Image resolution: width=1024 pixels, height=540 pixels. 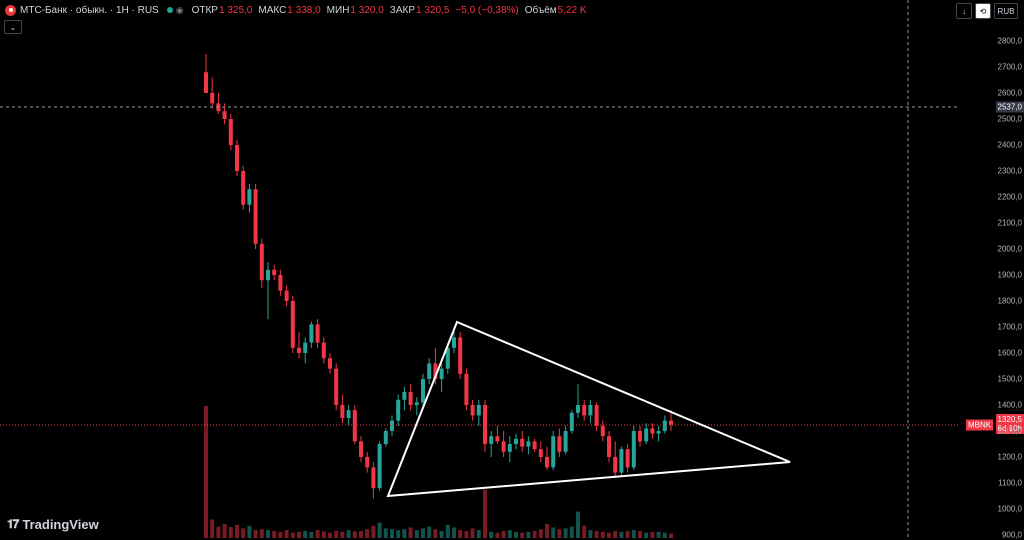 What do you see at coordinates (983, 11) in the screenshot?
I see `refresh-button: ⟲` at bounding box center [983, 11].